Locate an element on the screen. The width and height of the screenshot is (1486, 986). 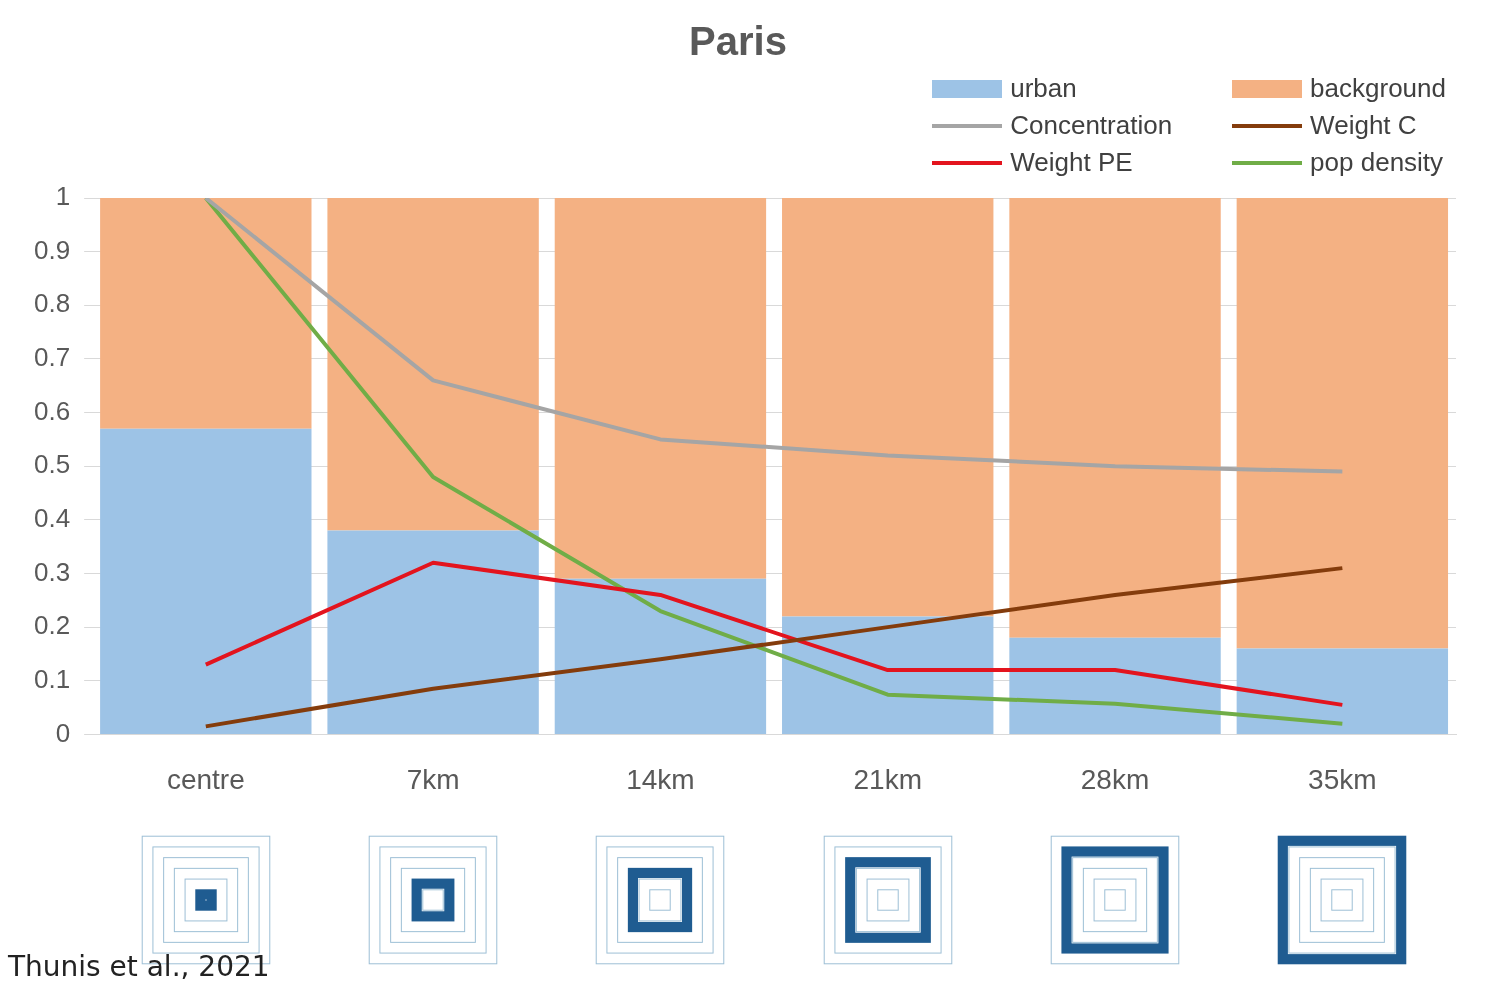
chart-title: Paris is located at coordinates (738, 41).